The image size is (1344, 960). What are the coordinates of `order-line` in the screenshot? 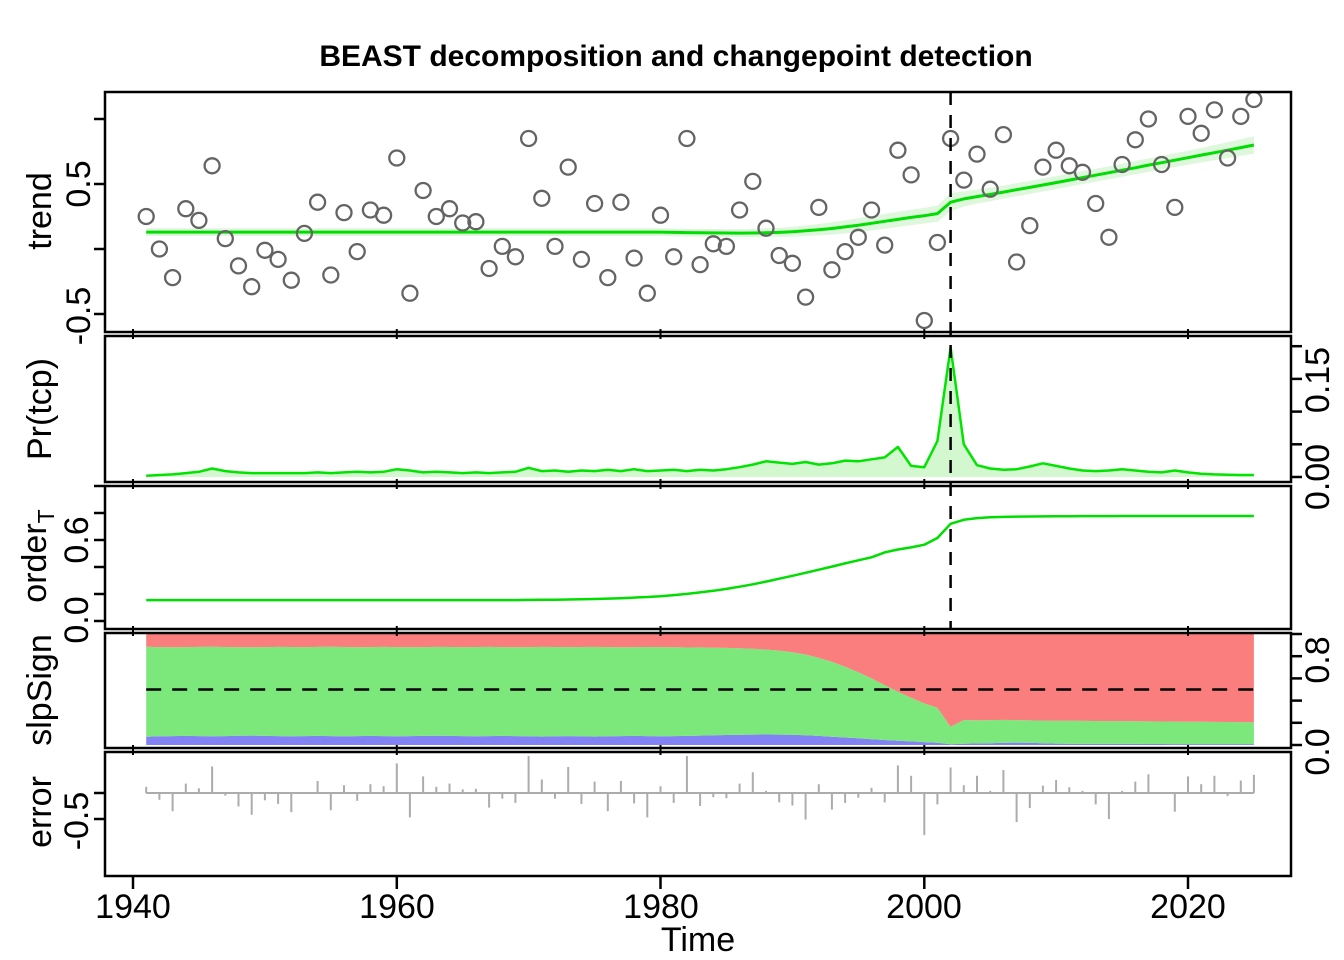 It's located at (700, 558).